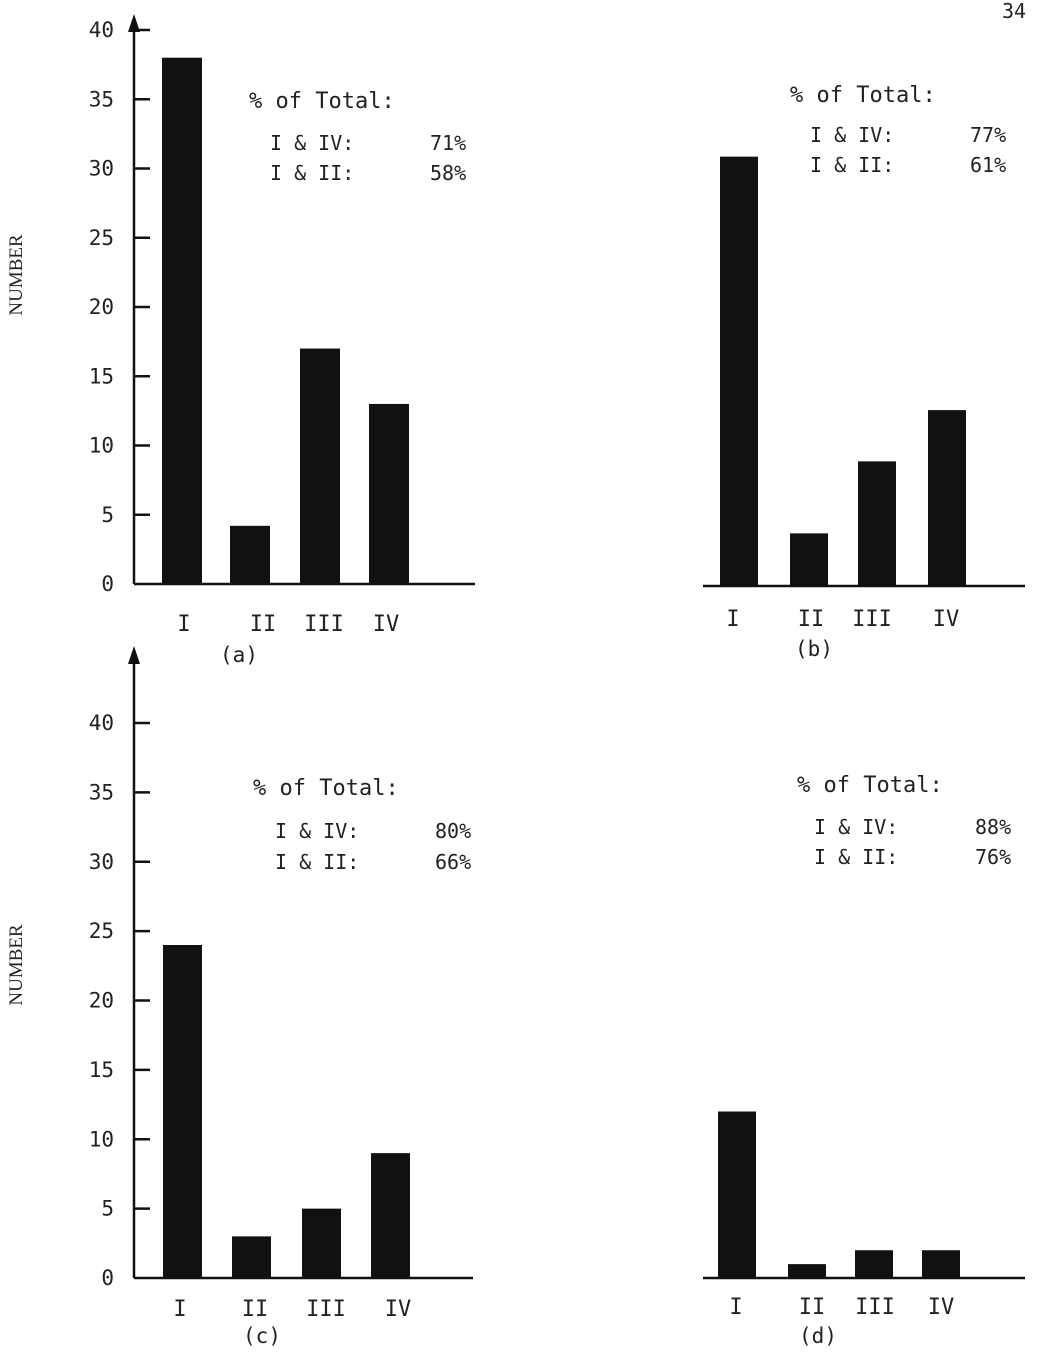 This screenshot has width=1037, height=1352. I want to click on panel-label: (d), so click(818, 1336).